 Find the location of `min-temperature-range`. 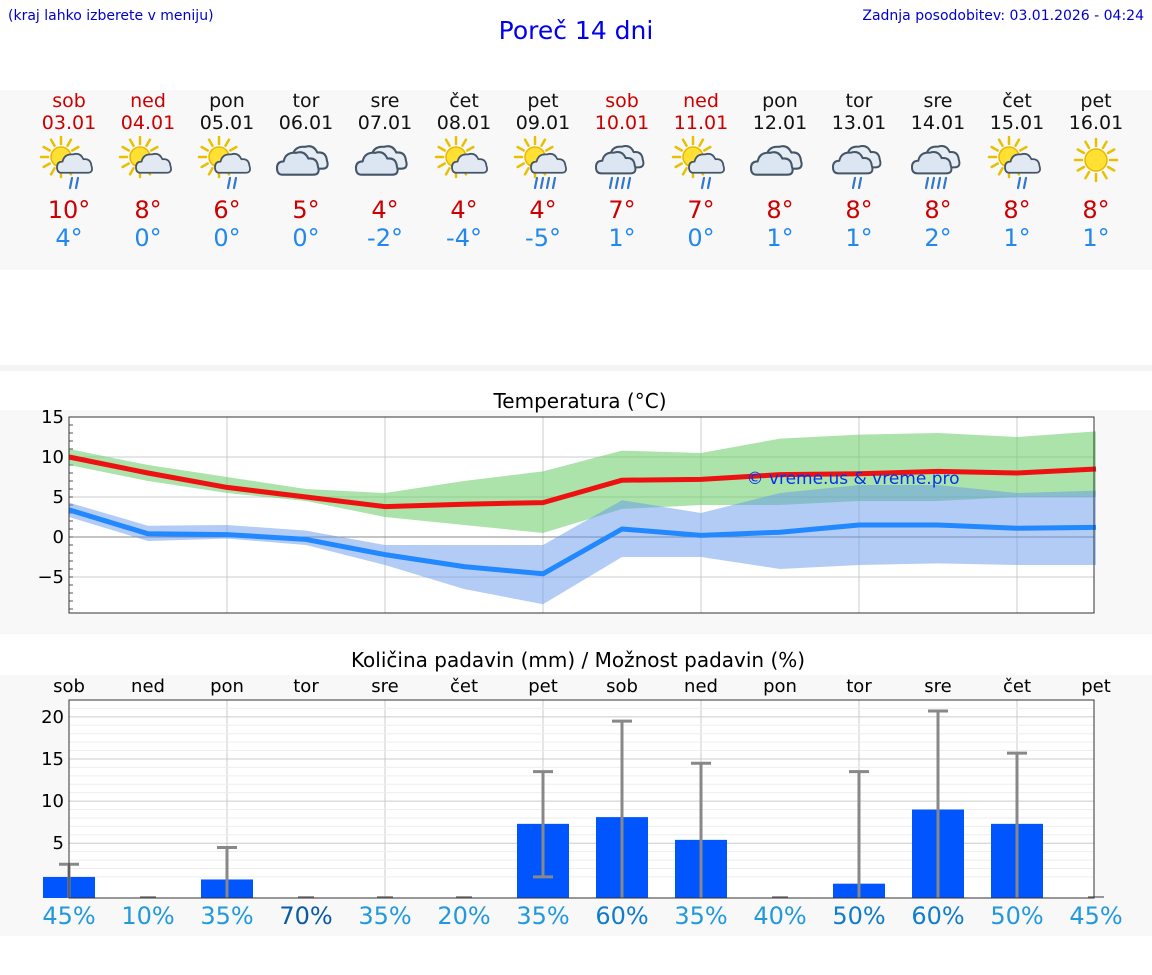

min-temperature-range is located at coordinates (582, 545).